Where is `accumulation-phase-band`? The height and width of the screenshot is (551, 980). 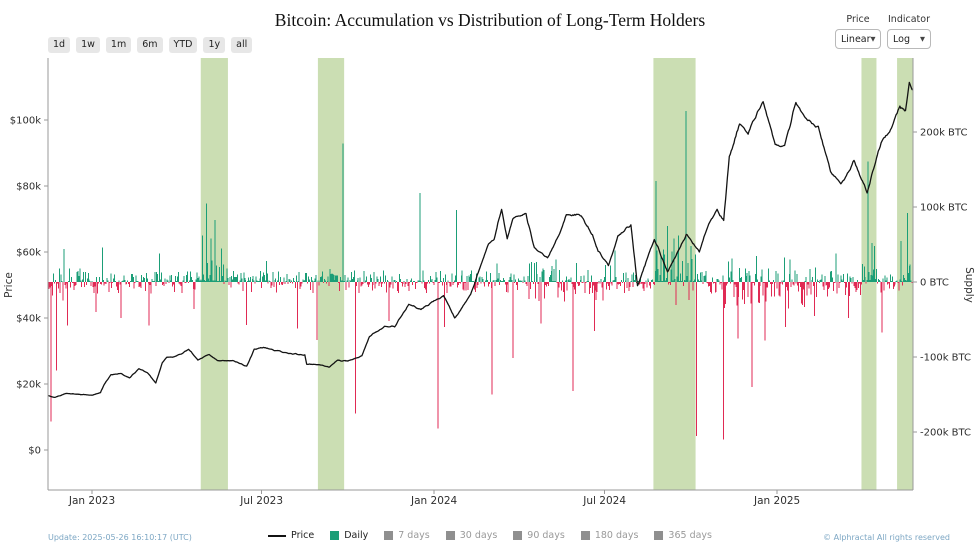 accumulation-phase-band is located at coordinates (905, 274).